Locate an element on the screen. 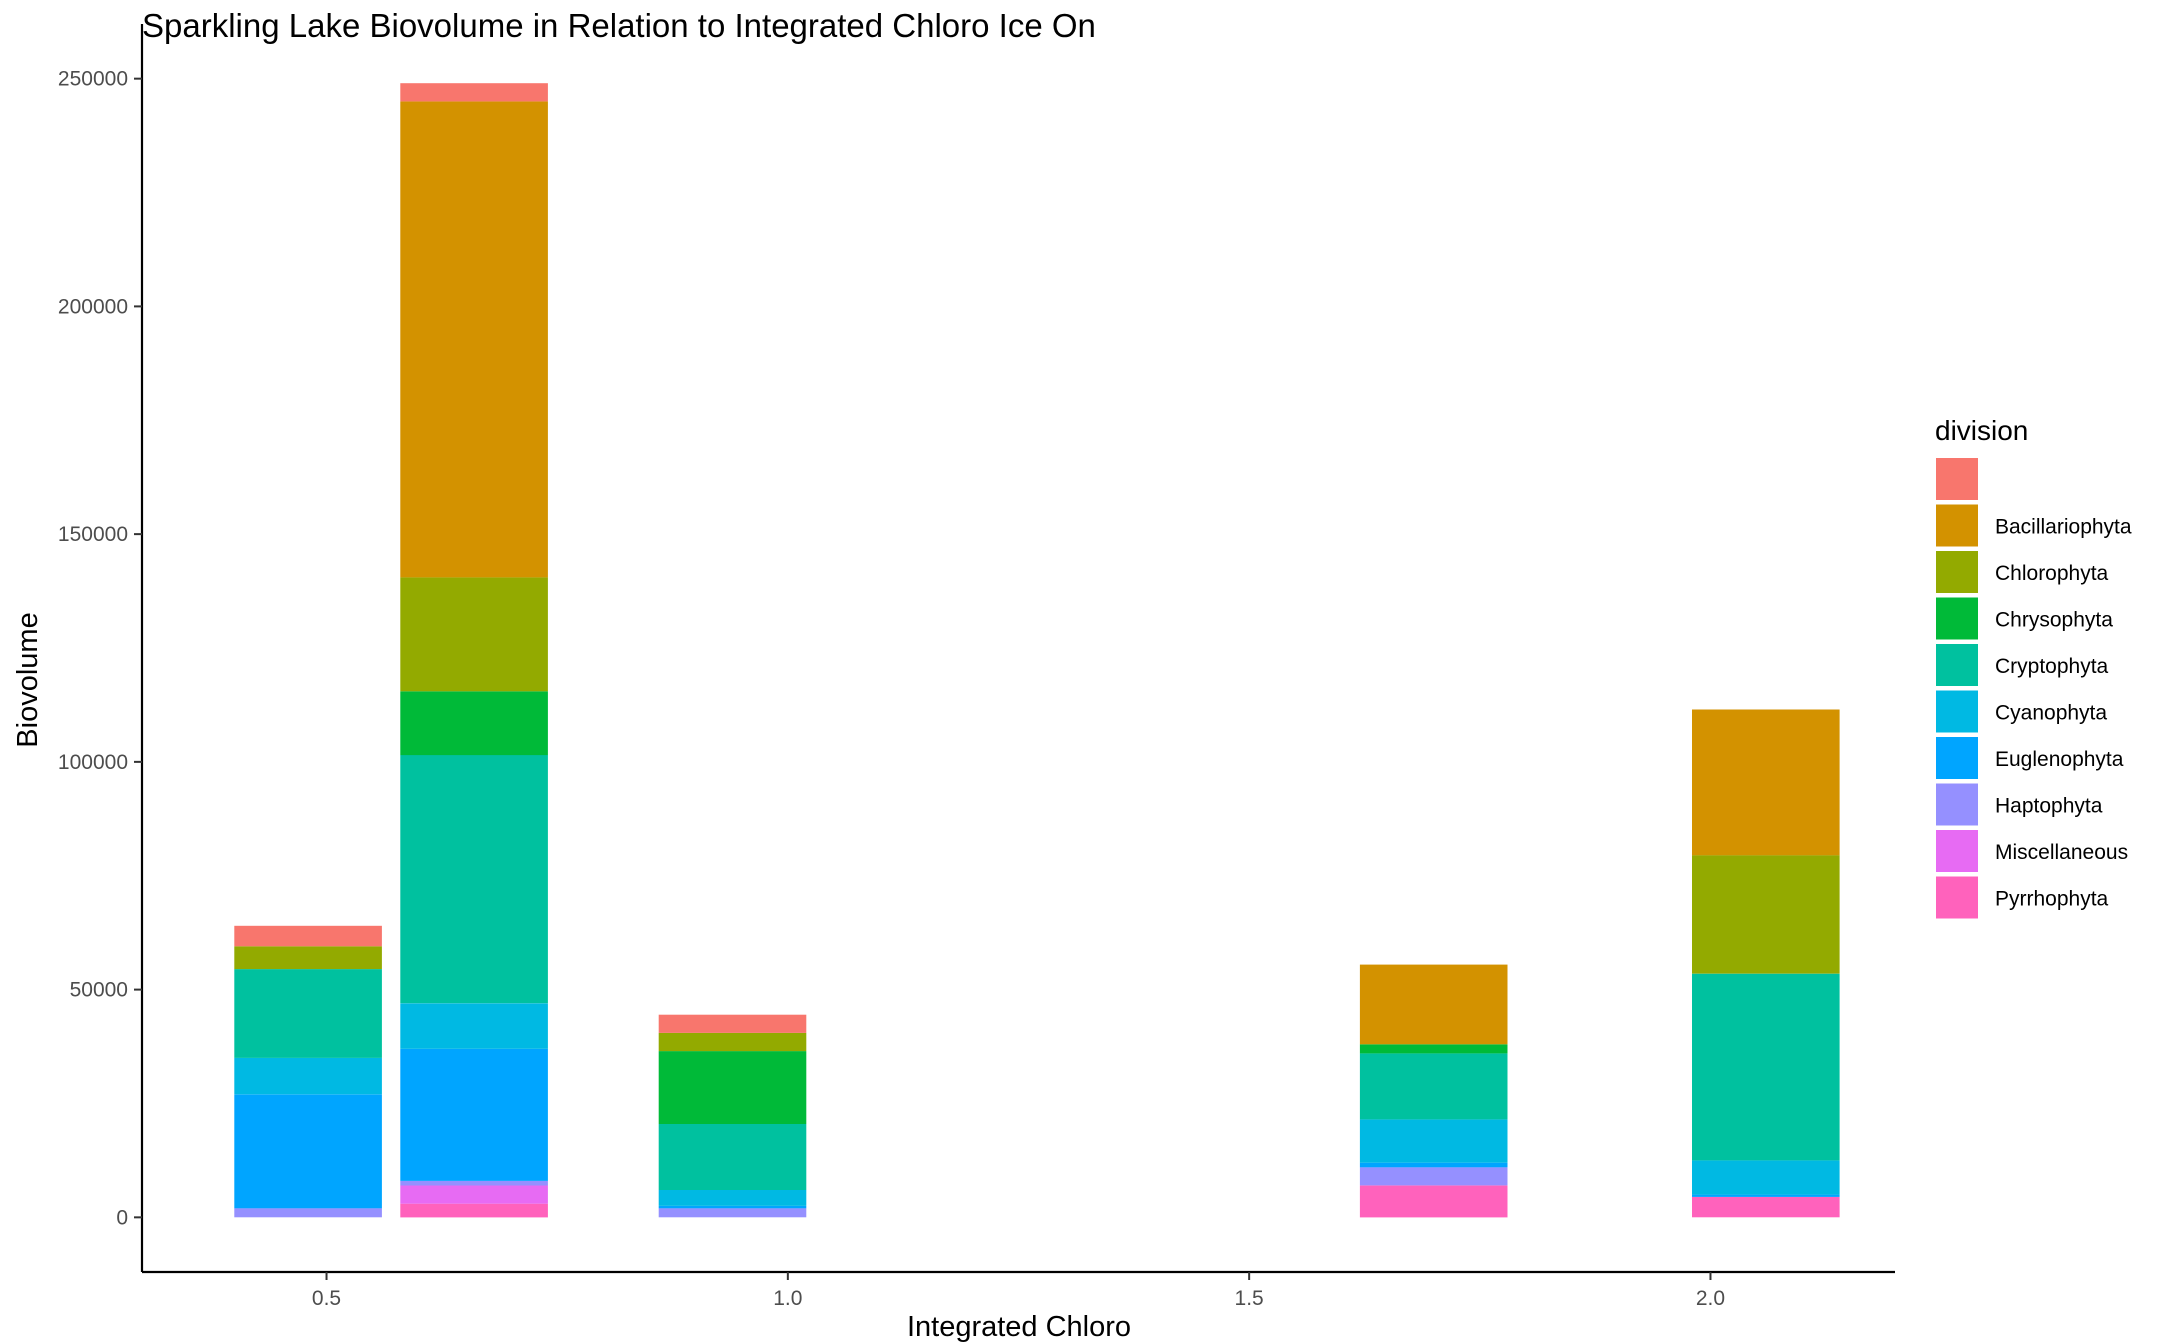 Image resolution: width=2170 pixels, height=1344 pixels. legend-label: Euglenophyta is located at coordinates (2059, 759).